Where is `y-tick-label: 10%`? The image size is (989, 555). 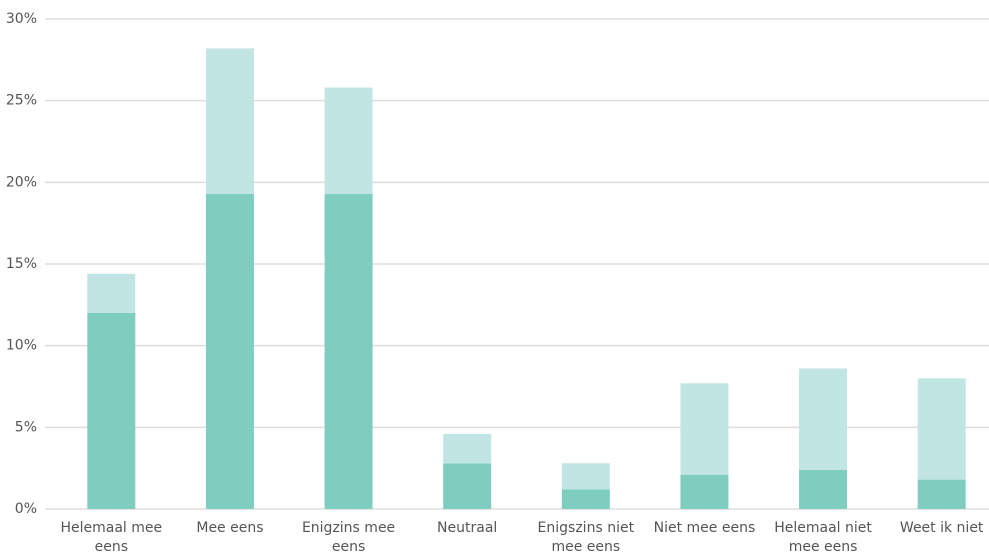 y-tick-label: 10% is located at coordinates (21, 346).